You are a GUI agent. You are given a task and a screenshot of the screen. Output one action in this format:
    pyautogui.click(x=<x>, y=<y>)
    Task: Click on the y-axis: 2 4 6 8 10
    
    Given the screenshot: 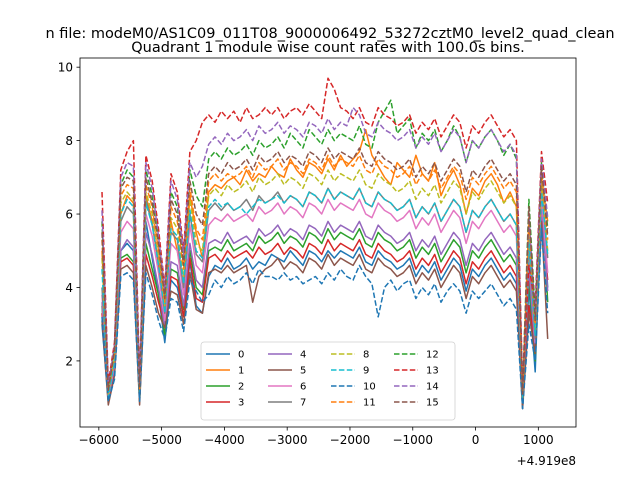 What is the action you would take?
    pyautogui.click(x=69, y=214)
    